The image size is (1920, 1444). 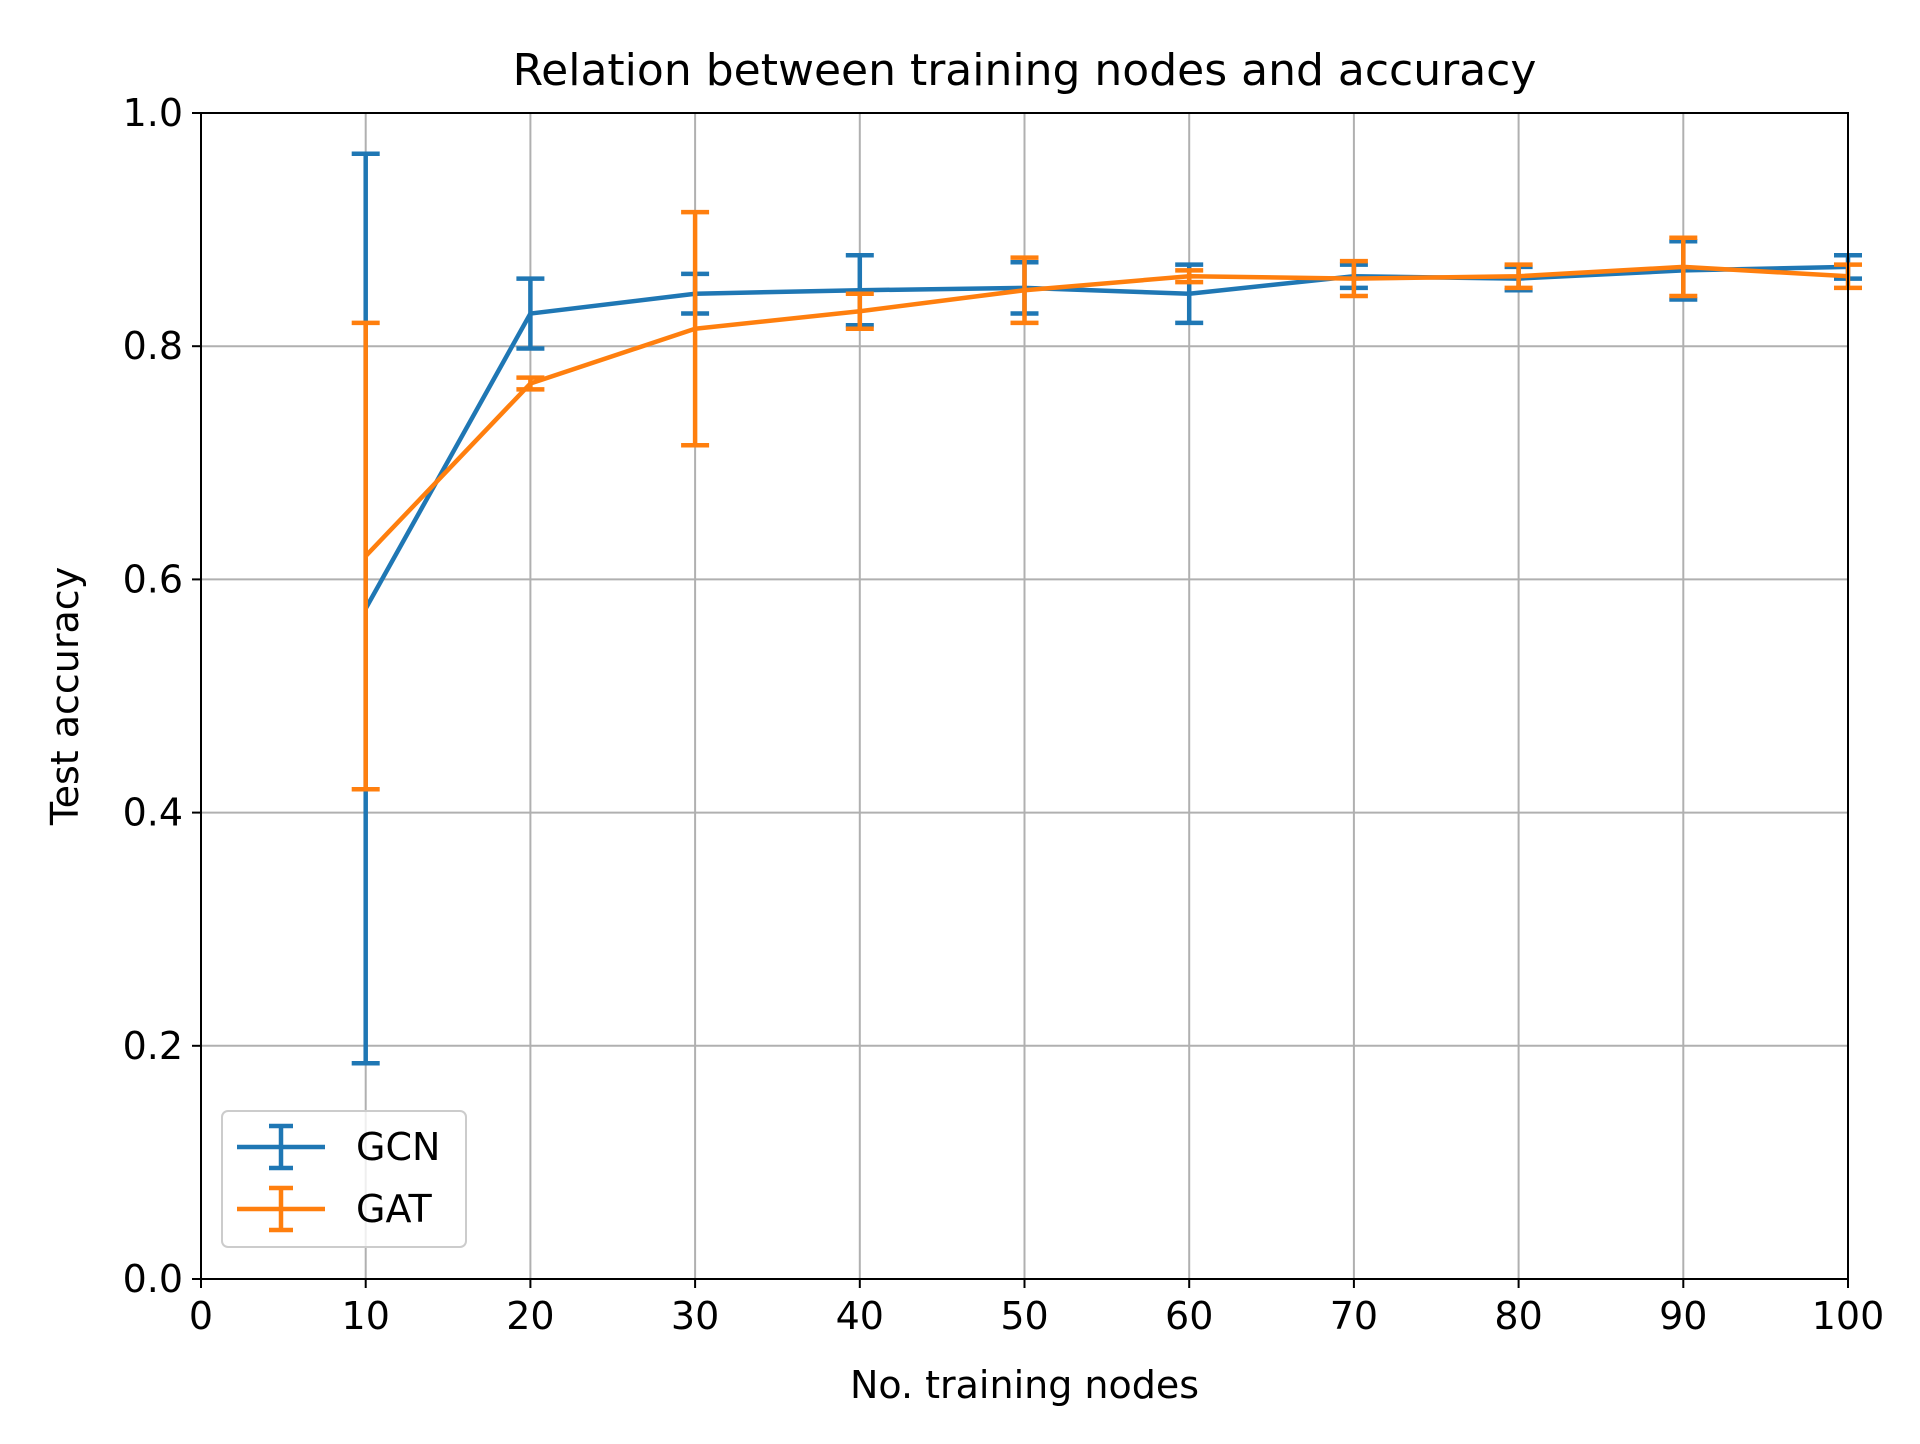 What do you see at coordinates (153, 113) in the screenshot?
I see `y-tick-label: 1.0` at bounding box center [153, 113].